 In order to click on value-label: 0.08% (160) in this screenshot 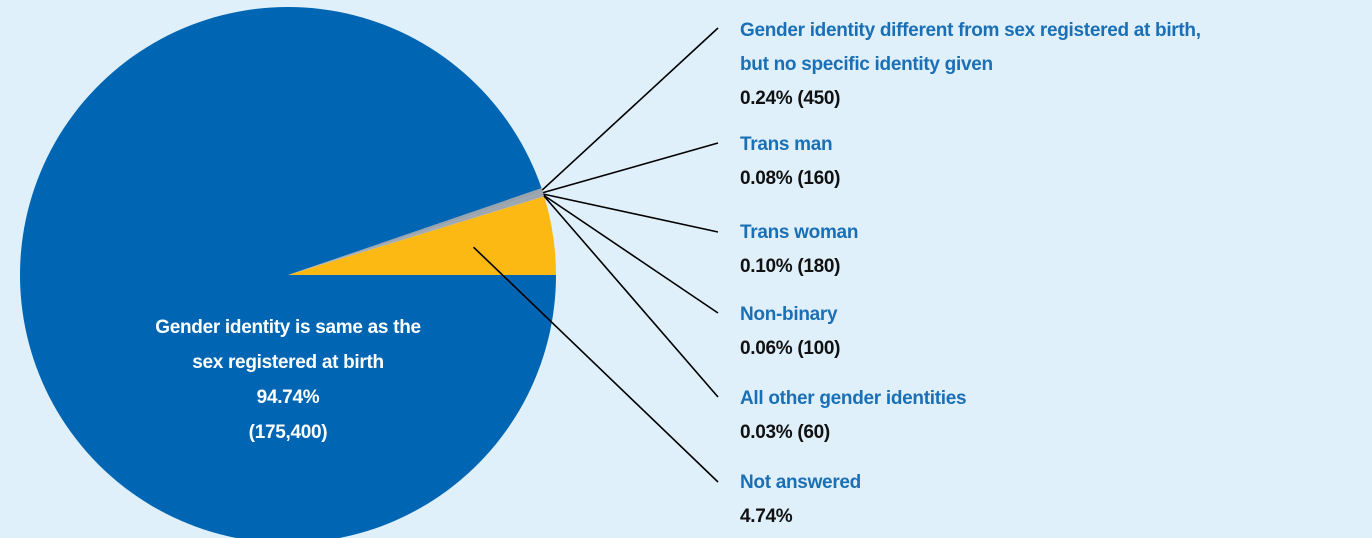, I will do `click(790, 178)`.